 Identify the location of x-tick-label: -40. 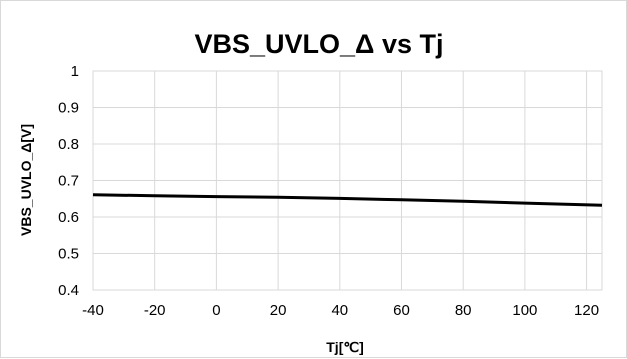
(93, 310).